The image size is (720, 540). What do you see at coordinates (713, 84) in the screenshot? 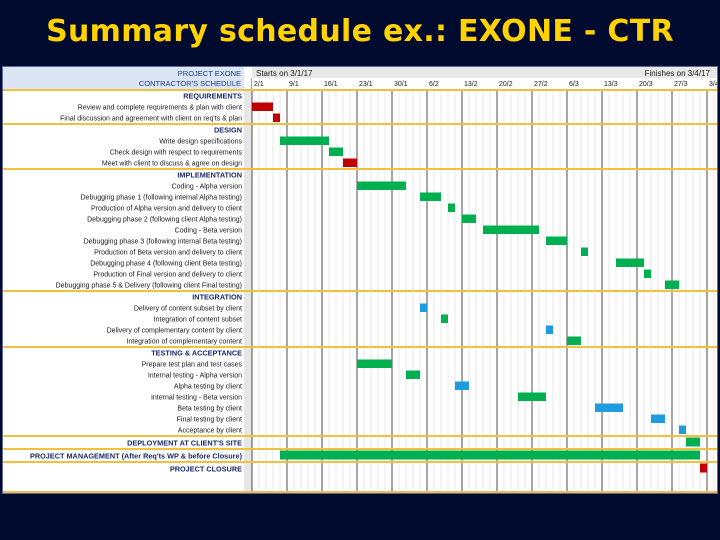
I see `date-label: 3/4` at bounding box center [713, 84].